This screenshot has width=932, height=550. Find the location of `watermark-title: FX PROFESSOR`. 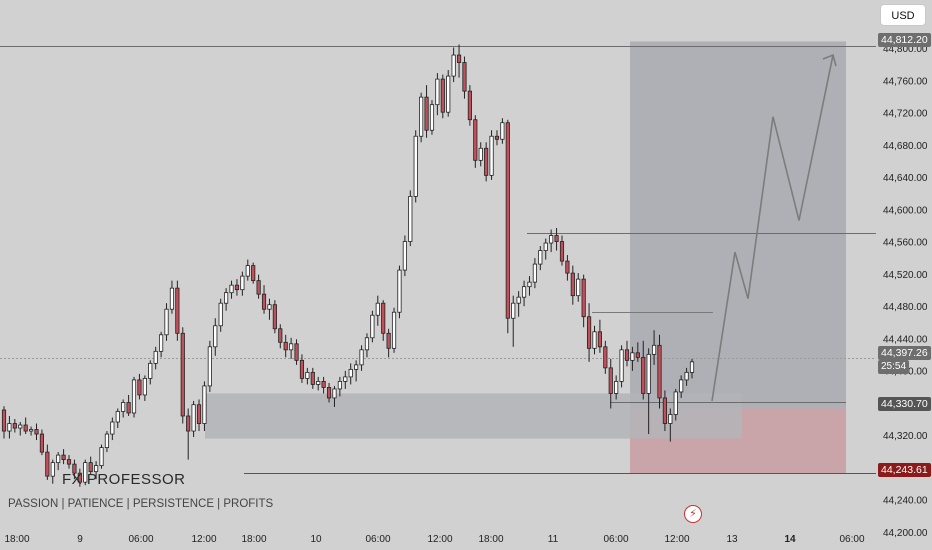

watermark-title: FX PROFESSOR is located at coordinates (124, 479).